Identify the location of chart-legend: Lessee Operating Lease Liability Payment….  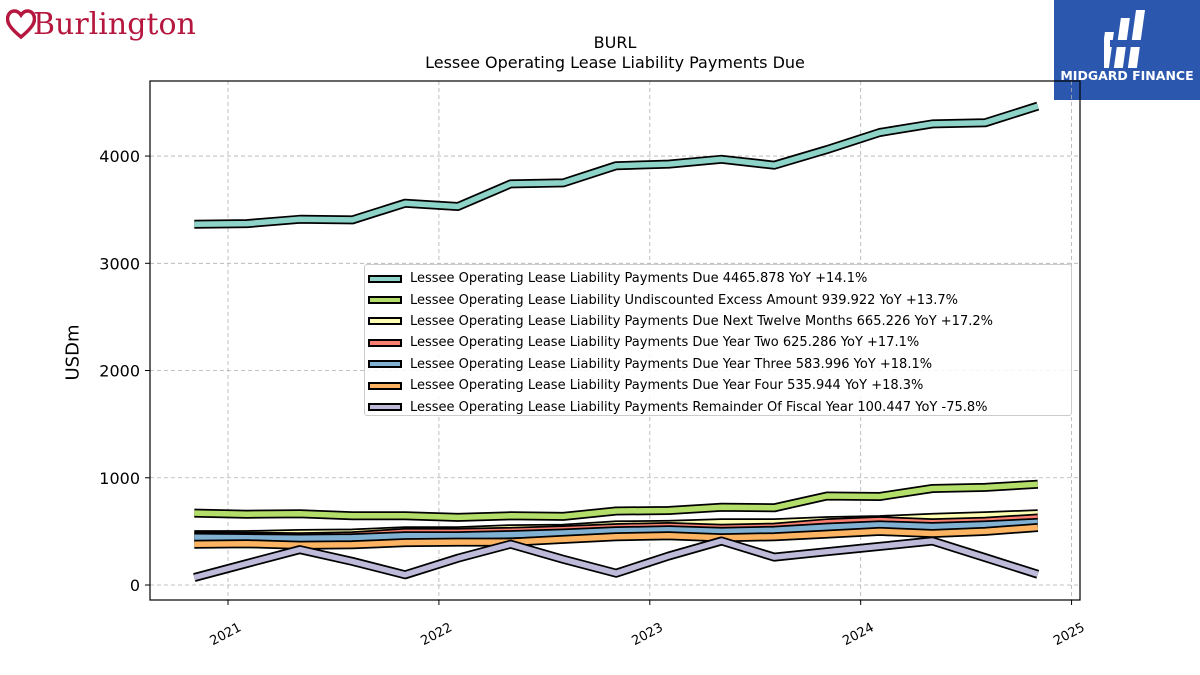
(718, 340).